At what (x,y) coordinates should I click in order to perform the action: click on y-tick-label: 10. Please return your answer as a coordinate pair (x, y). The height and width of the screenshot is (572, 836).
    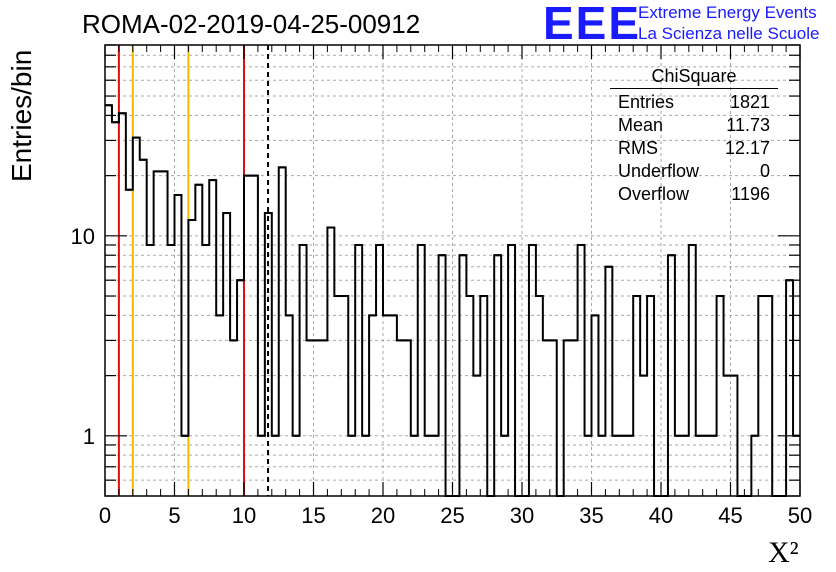
    Looking at the image, I should click on (83, 236).